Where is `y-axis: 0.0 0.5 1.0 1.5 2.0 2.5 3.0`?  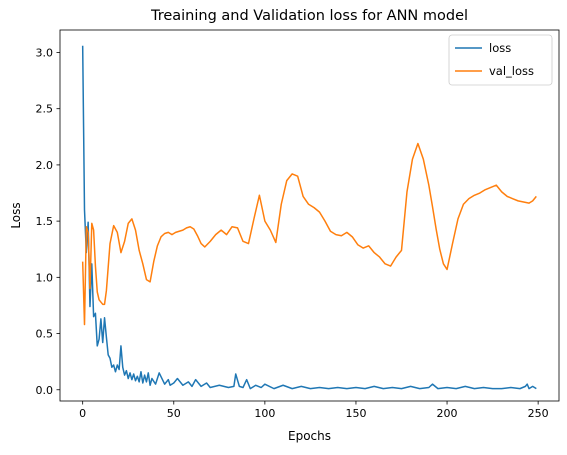
y-axis: 0.0 0.5 1.0 1.5 2.0 2.5 3.0 is located at coordinates (48, 221).